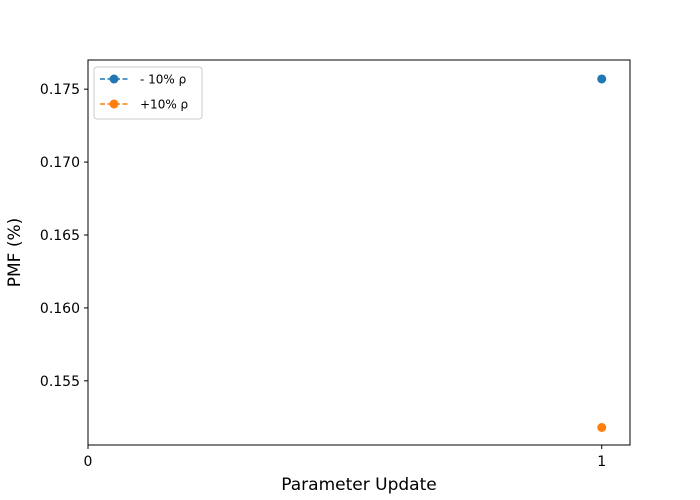 Image resolution: width=700 pixels, height=500 pixels. What do you see at coordinates (602, 253) in the screenshot?
I see `data-points` at bounding box center [602, 253].